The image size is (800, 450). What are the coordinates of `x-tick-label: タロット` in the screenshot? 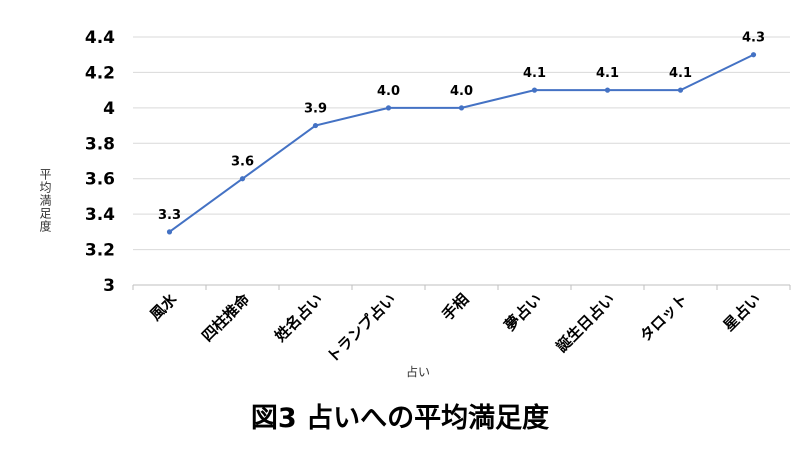 It's located at (663, 317).